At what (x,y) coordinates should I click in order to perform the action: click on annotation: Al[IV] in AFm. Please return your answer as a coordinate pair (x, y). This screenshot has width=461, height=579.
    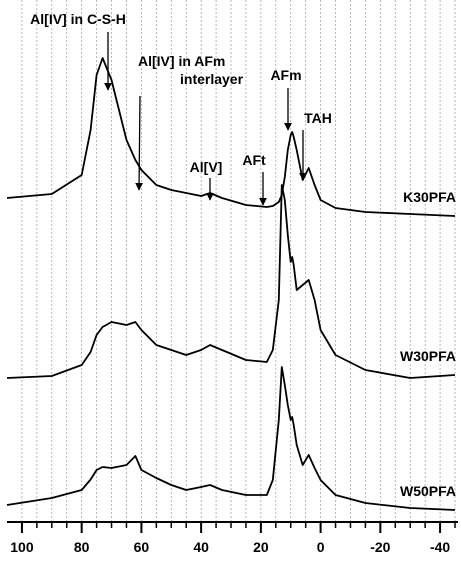
    Looking at the image, I should click on (181, 61).